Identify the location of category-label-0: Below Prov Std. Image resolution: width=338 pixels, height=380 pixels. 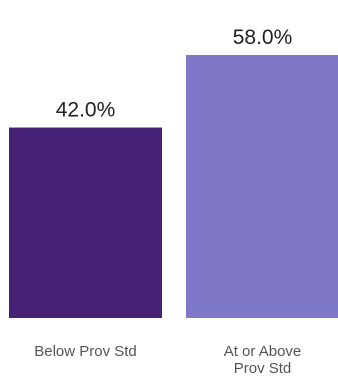
(85, 351).